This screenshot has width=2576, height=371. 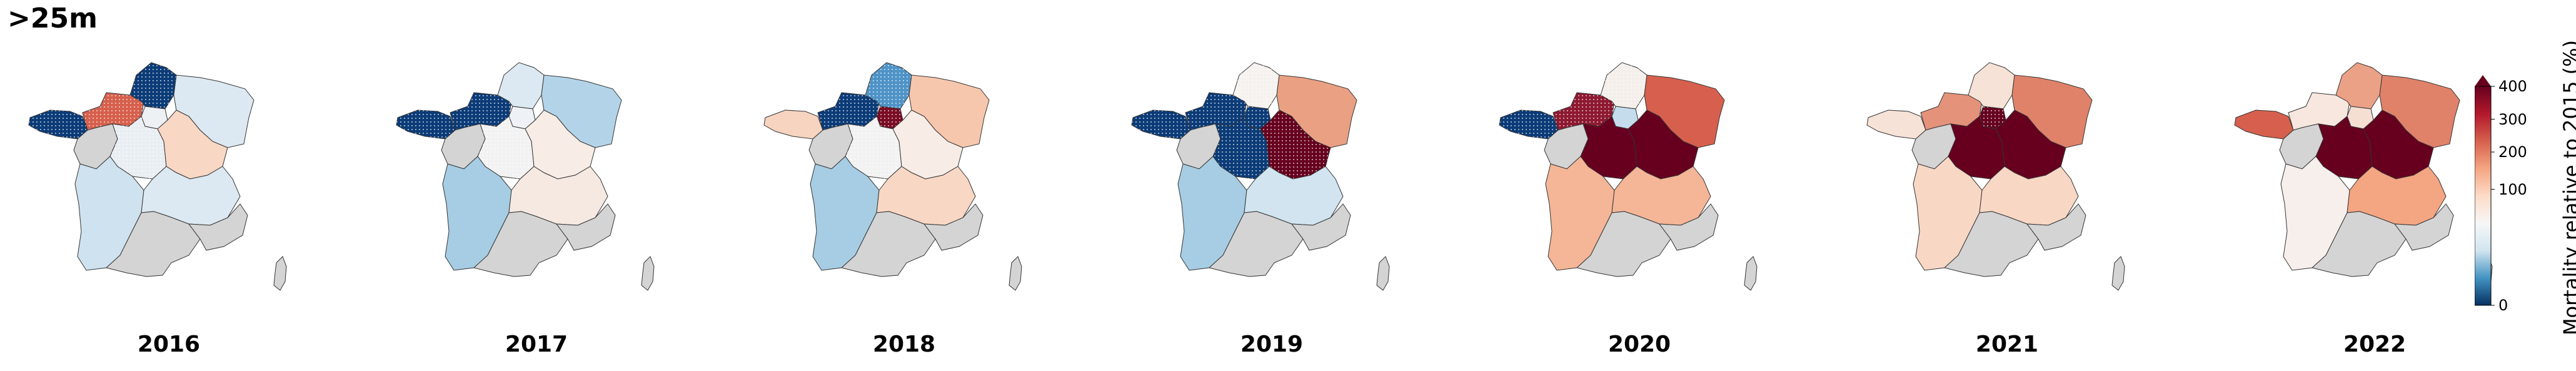 What do you see at coordinates (793, 124) in the screenshot?
I see `region-bretagne-2018` at bounding box center [793, 124].